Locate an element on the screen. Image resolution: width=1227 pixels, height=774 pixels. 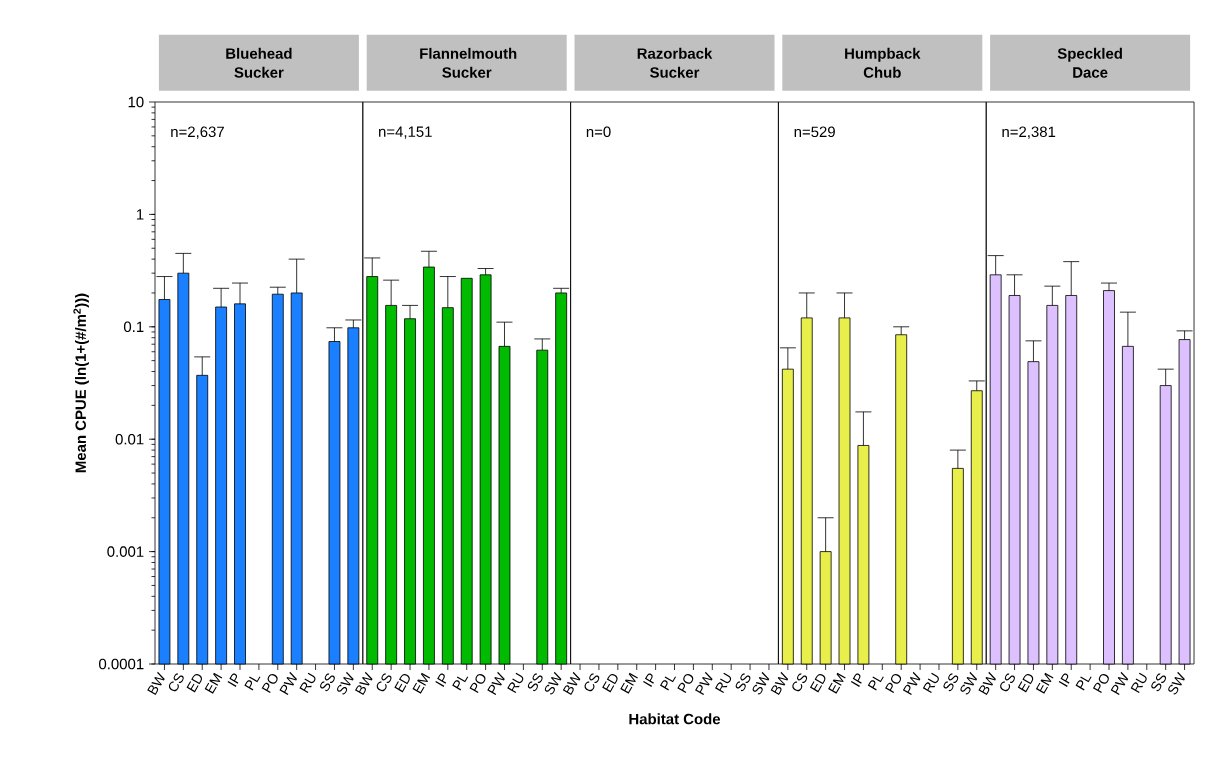
annotation: n=0 is located at coordinates (598, 132).